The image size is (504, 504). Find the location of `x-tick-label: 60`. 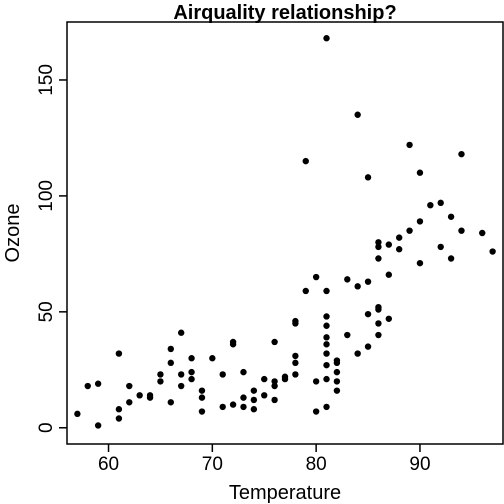

x-tick-label: 60 is located at coordinates (108, 464).